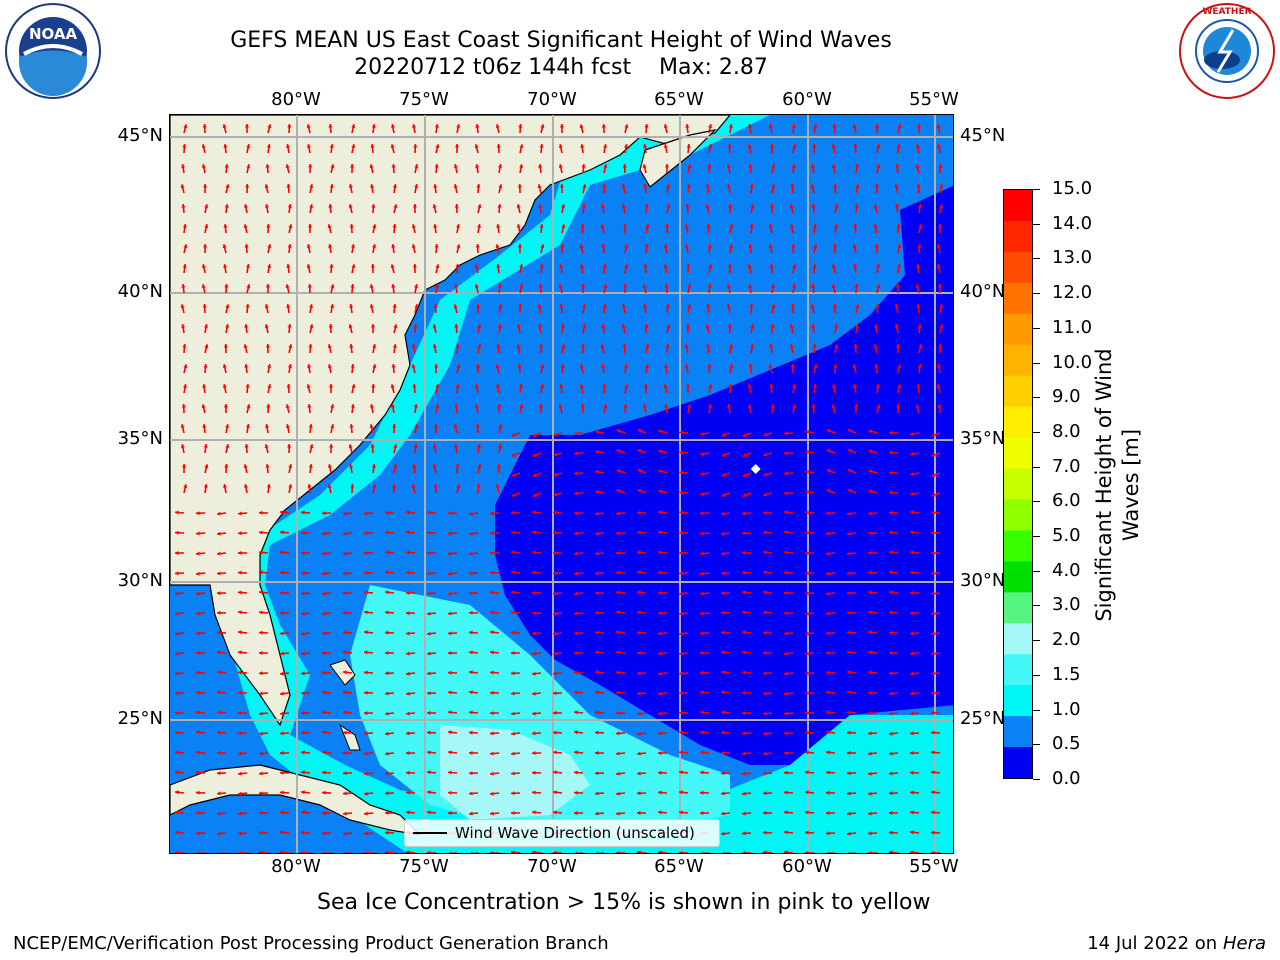  What do you see at coordinates (1018, 701) in the screenshot?
I see `colorbar-swatch` at bounding box center [1018, 701].